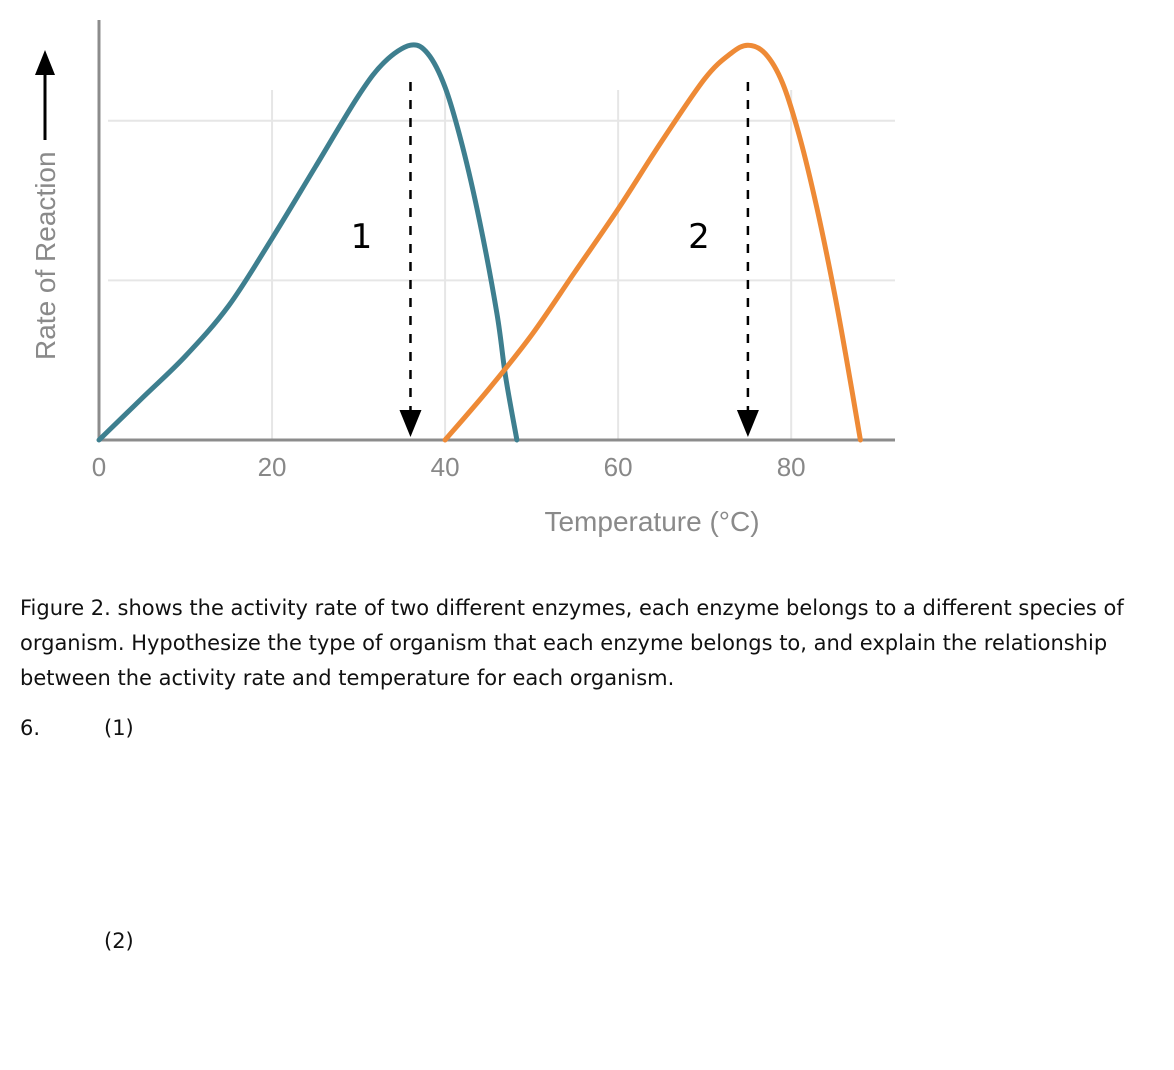 This screenshot has width=1174, height=1070. I want to click on question-number: 6., so click(30, 728).